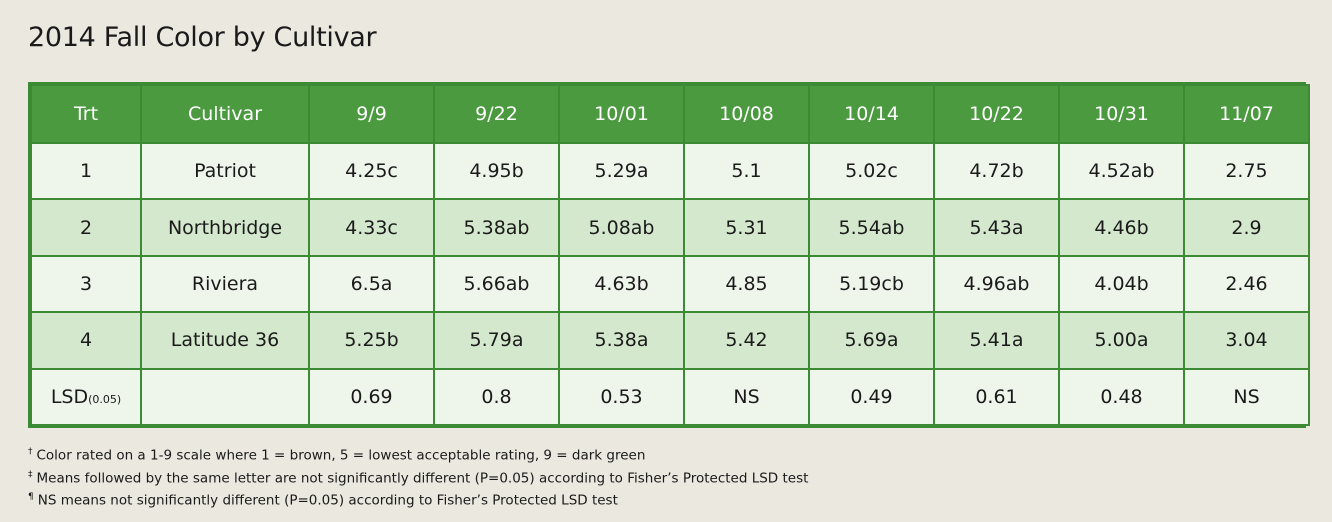 The image size is (1332, 522). Describe the element at coordinates (871, 227) in the screenshot. I see `cell-value: 5.54ab` at that location.